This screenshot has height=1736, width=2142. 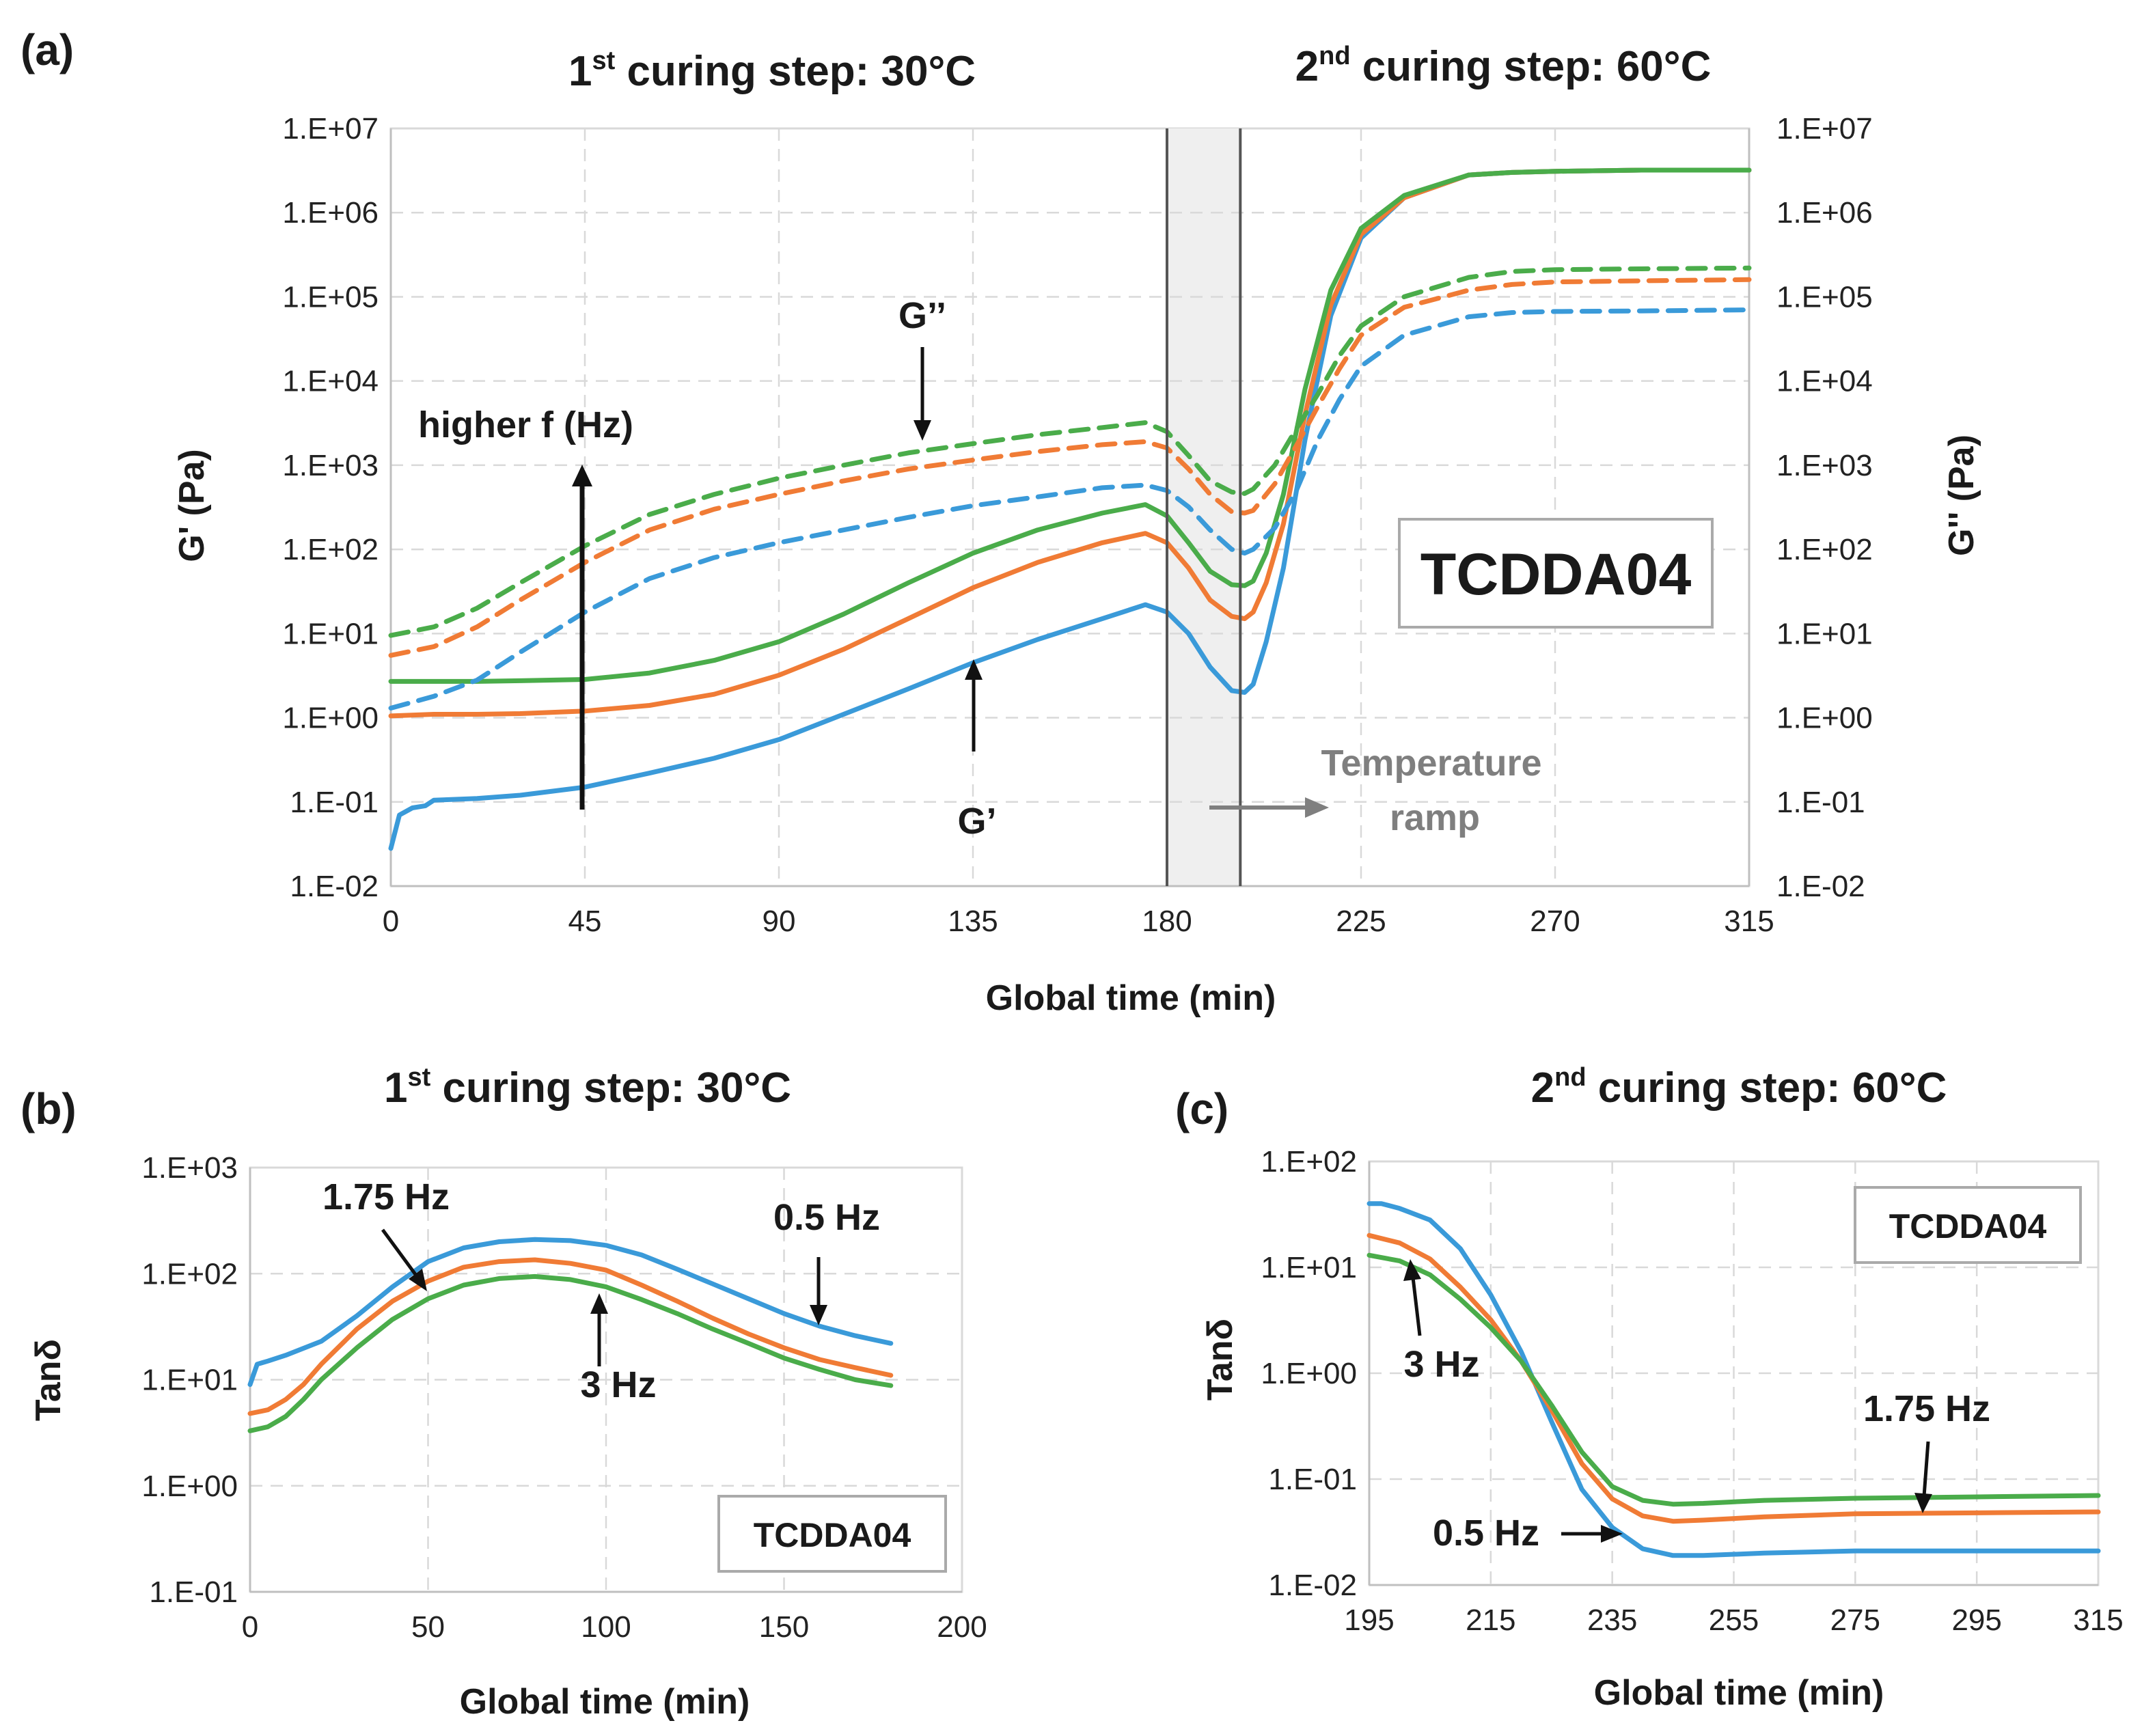 What do you see at coordinates (1923, 1503) in the screenshot?
I see `arrow-c-1-75hz-head` at bounding box center [1923, 1503].